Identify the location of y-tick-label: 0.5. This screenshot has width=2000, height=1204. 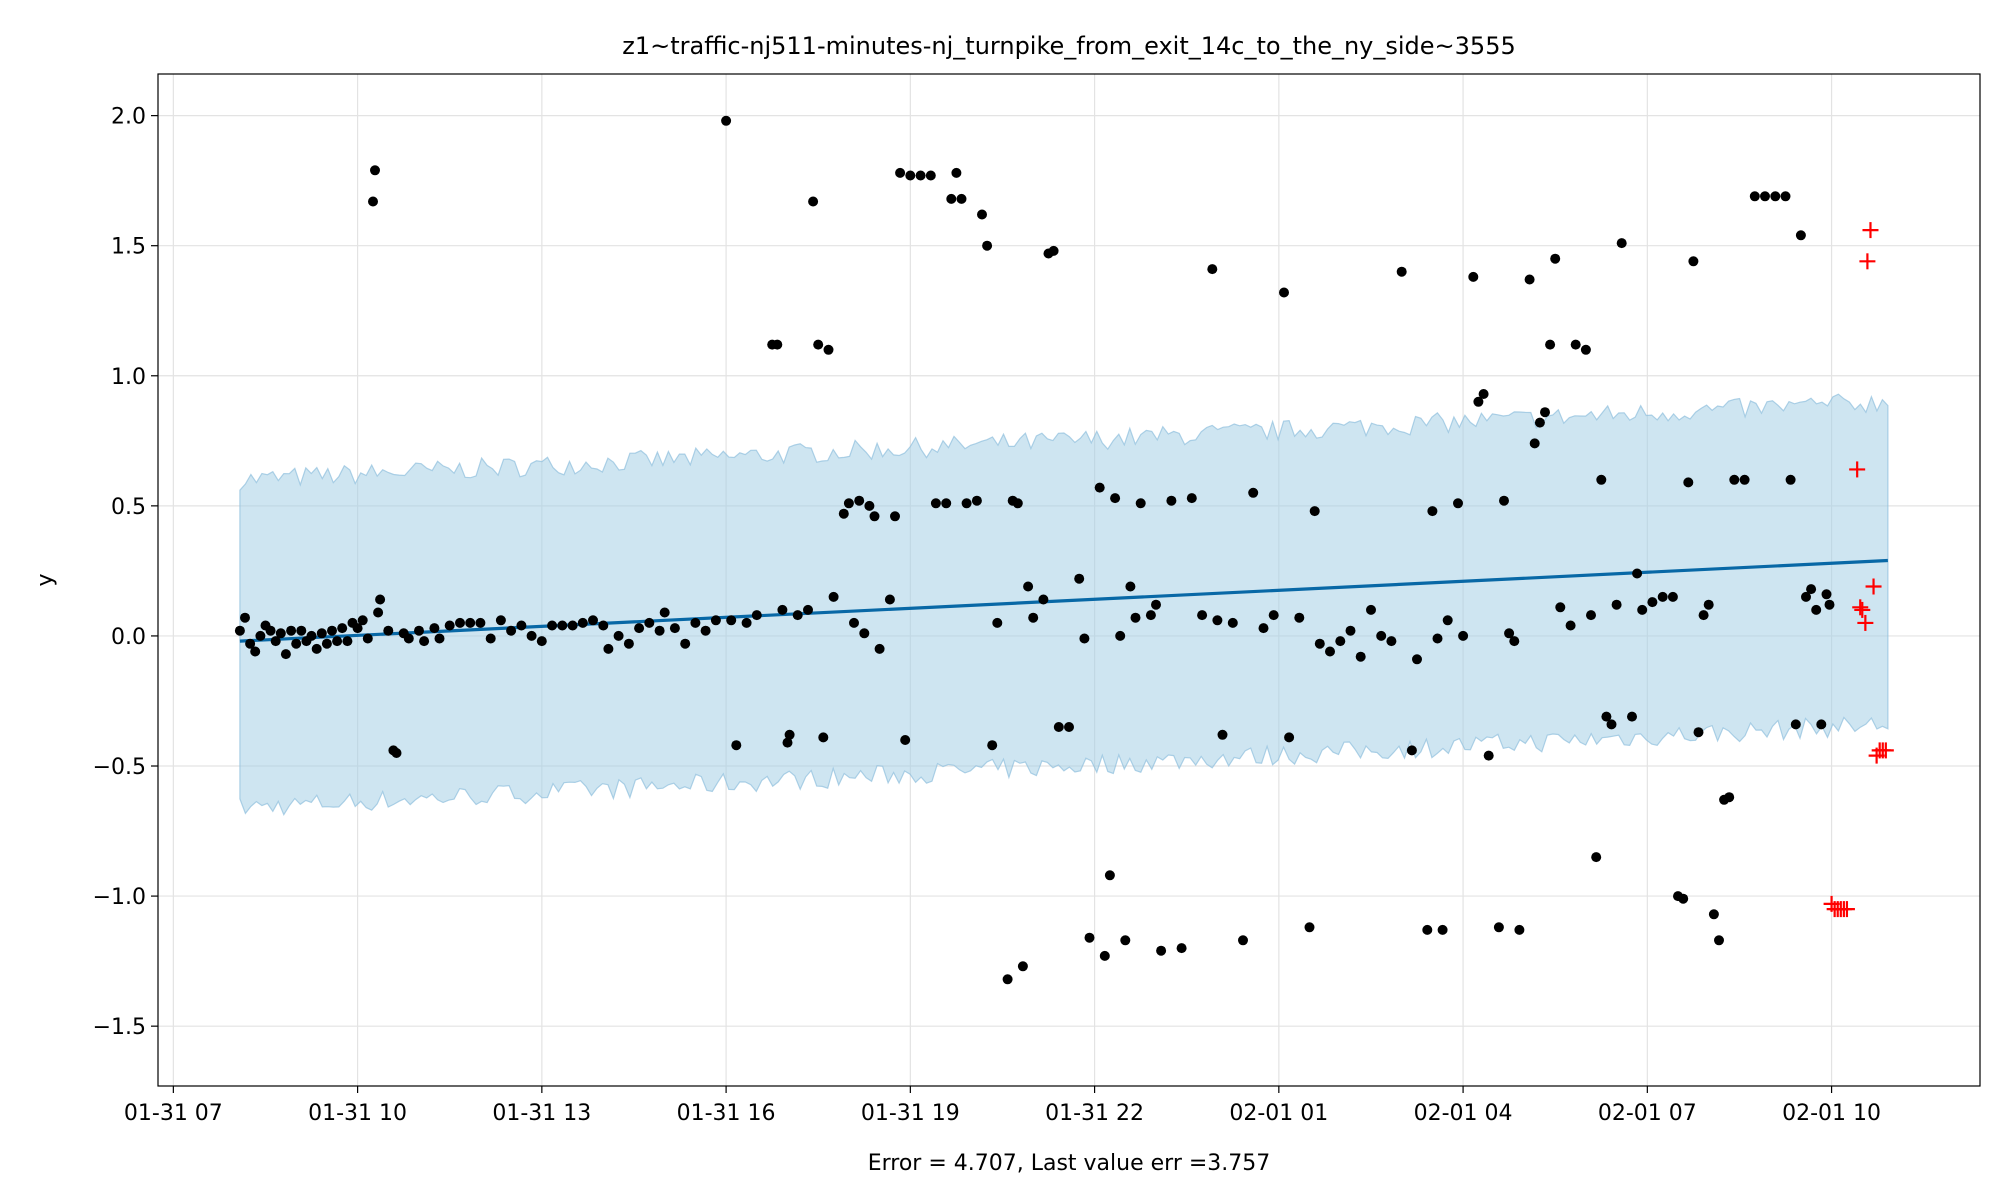
(128, 507).